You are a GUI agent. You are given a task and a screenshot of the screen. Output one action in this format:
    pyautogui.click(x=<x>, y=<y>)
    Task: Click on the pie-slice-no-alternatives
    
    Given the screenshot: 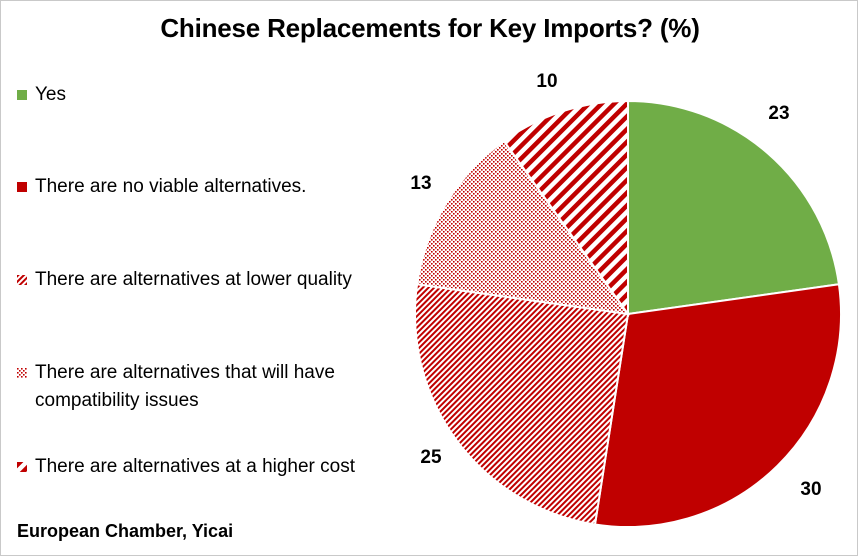 What is the action you would take?
    pyautogui.click(x=717, y=405)
    